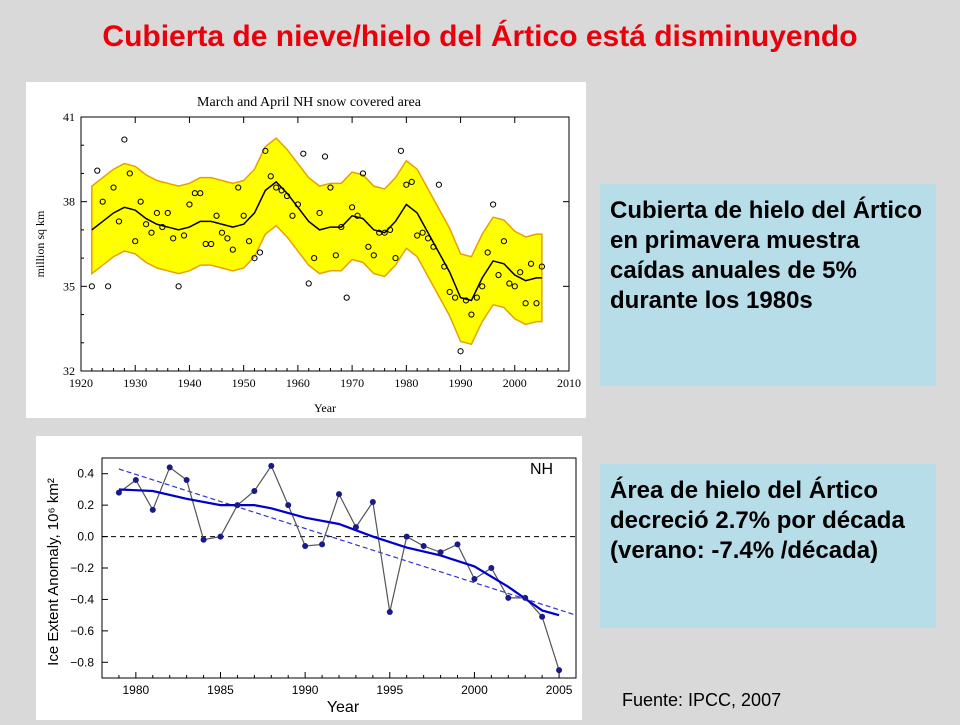  I want to click on chart2-y-tick-label: −0.6, so click(82, 631).